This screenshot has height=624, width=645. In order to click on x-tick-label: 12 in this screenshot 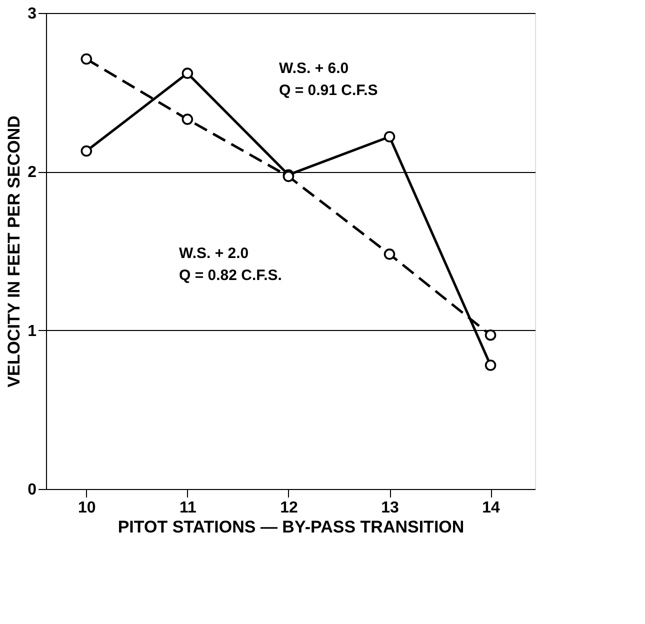, I will do `click(289, 508)`.